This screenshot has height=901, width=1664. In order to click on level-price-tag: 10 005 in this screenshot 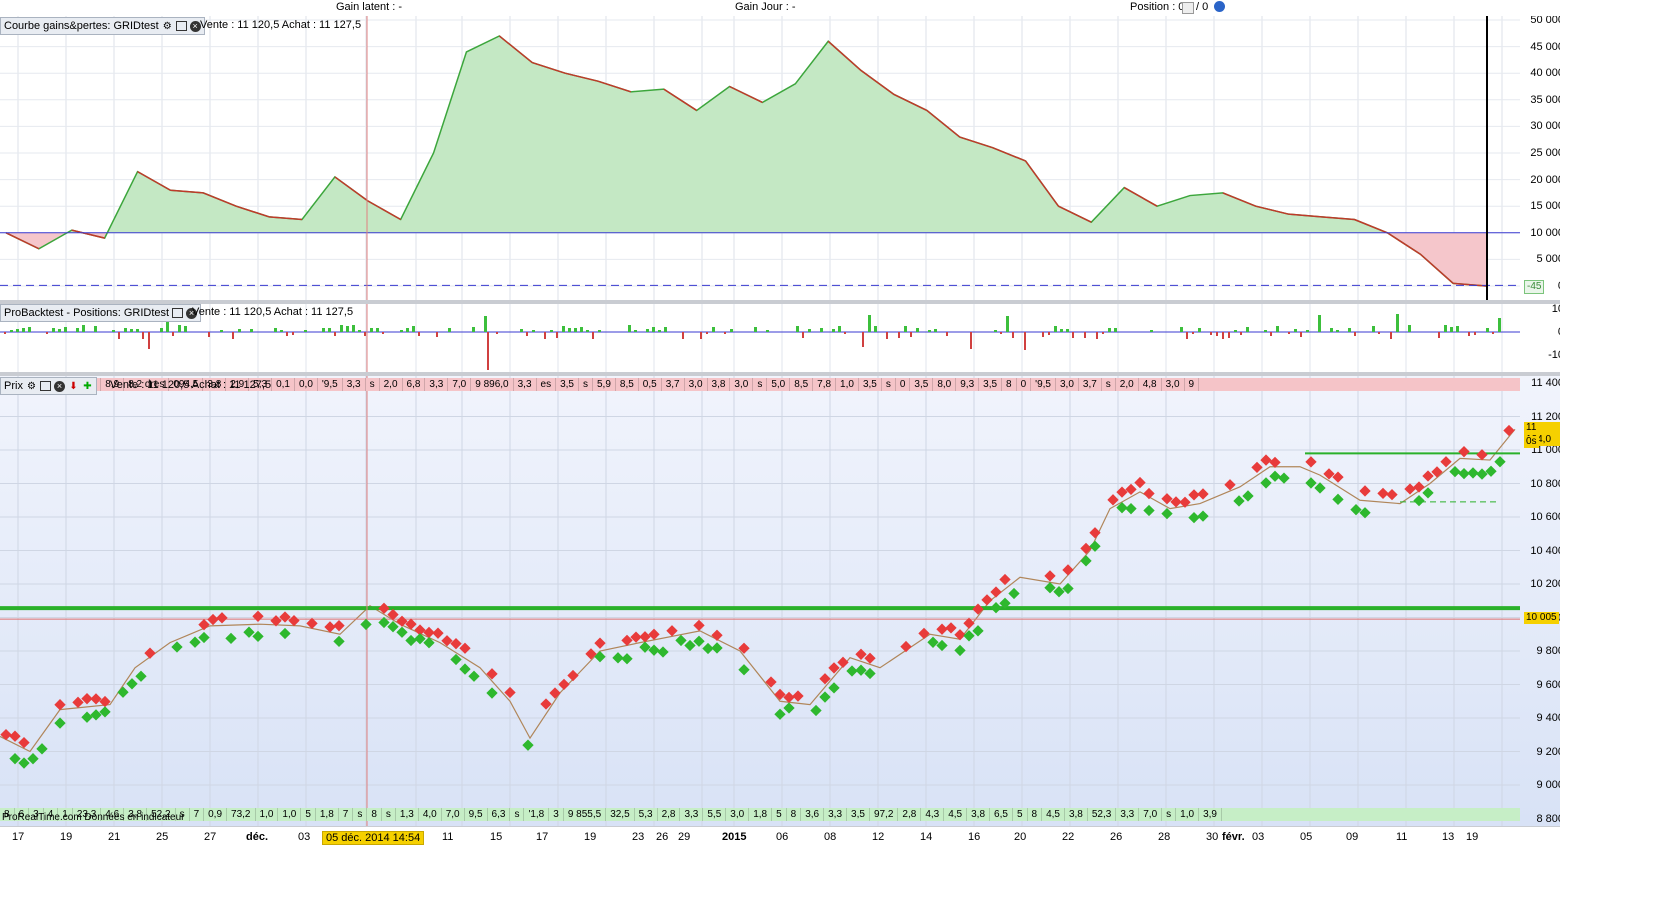, I will do `click(1541, 618)`.